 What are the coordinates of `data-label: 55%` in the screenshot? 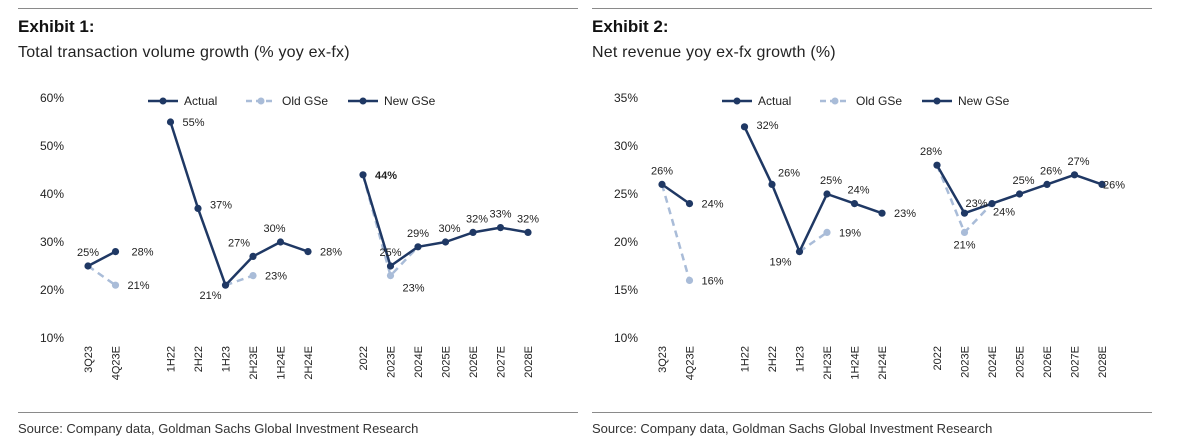 It's located at (194, 123).